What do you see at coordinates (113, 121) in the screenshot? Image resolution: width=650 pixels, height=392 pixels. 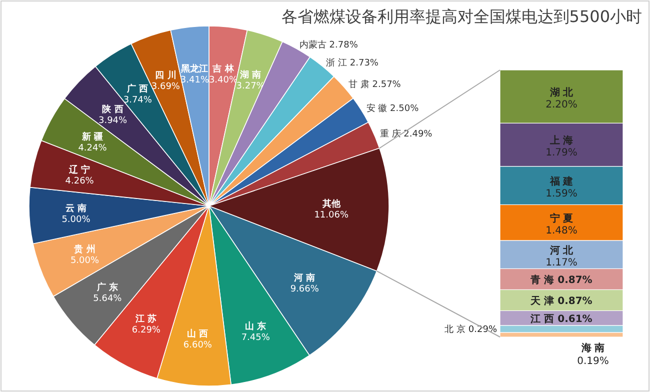 I see `data-label: 3.94%` at bounding box center [113, 121].